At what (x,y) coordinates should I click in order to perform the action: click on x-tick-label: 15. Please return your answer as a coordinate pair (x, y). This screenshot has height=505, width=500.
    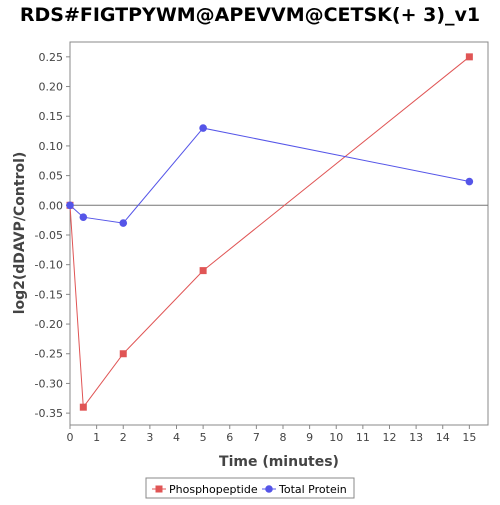
    Looking at the image, I should click on (469, 437).